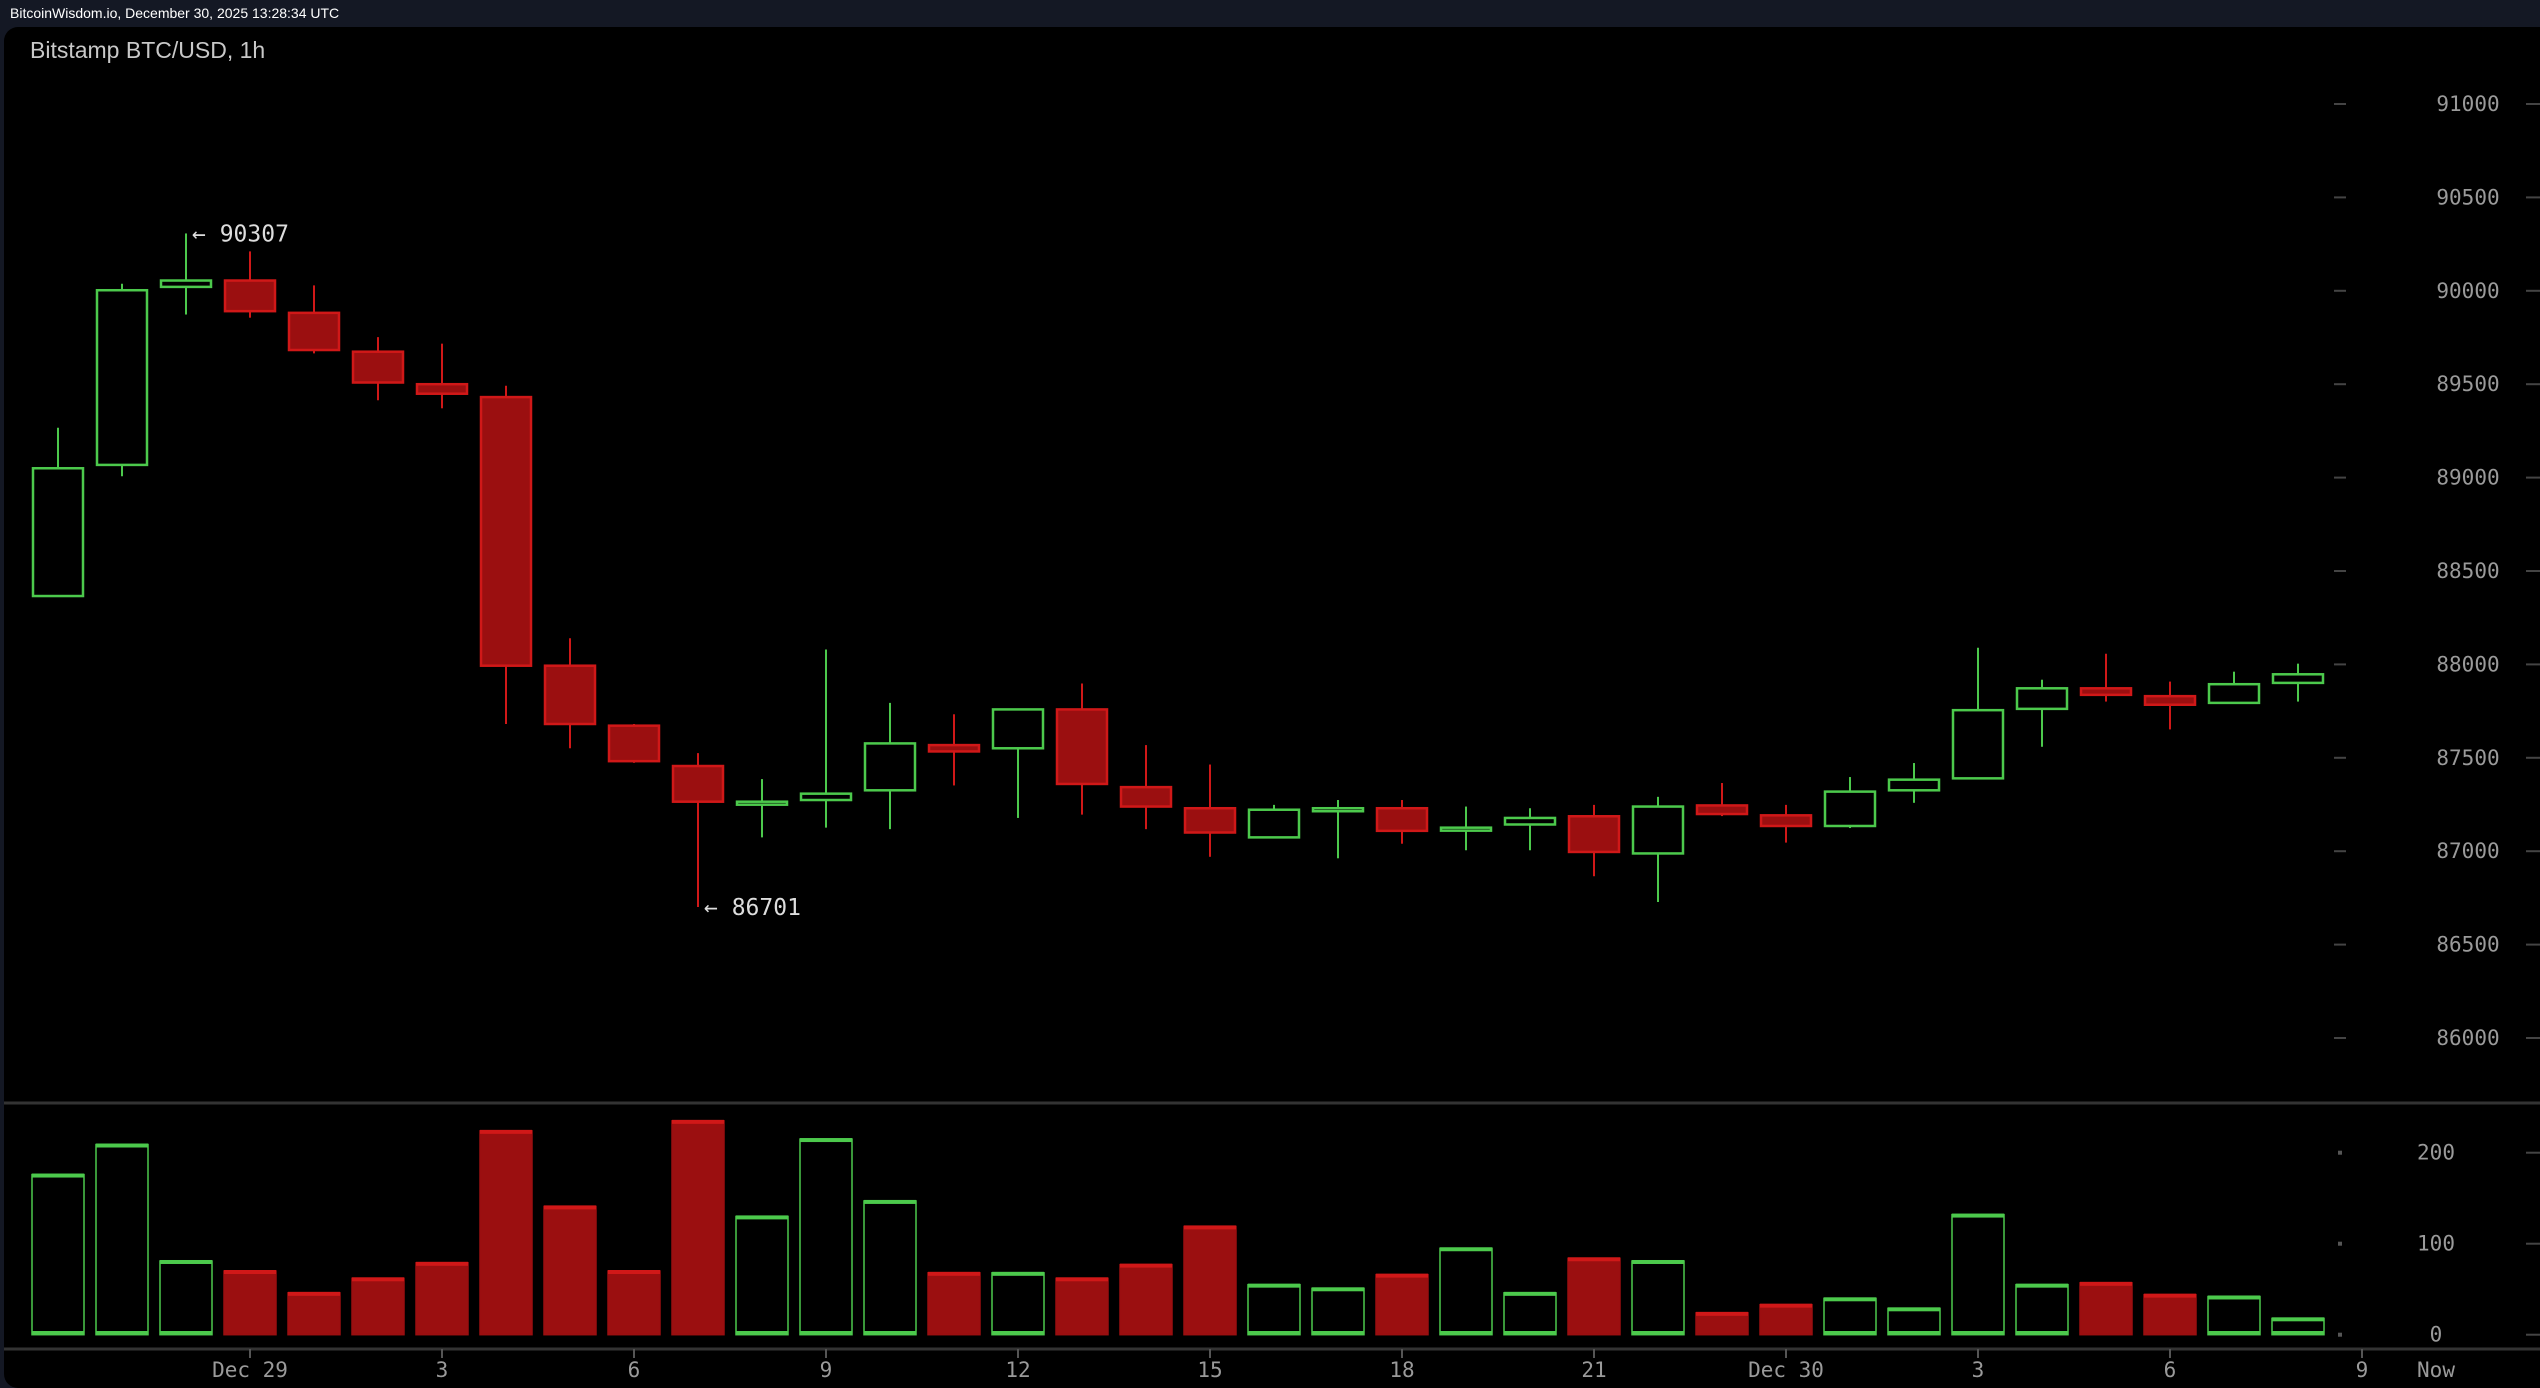  What do you see at coordinates (2467, 104) in the screenshot?
I see `price-tick-label: 91000` at bounding box center [2467, 104].